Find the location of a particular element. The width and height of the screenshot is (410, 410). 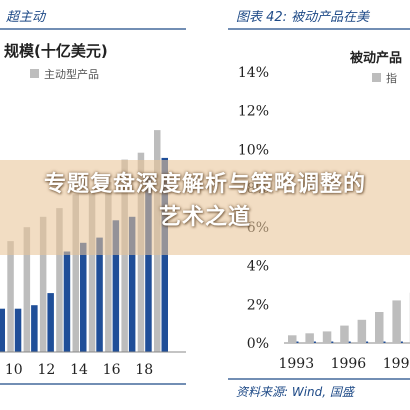

right-y-tick-label: 0% is located at coordinates (258, 344).